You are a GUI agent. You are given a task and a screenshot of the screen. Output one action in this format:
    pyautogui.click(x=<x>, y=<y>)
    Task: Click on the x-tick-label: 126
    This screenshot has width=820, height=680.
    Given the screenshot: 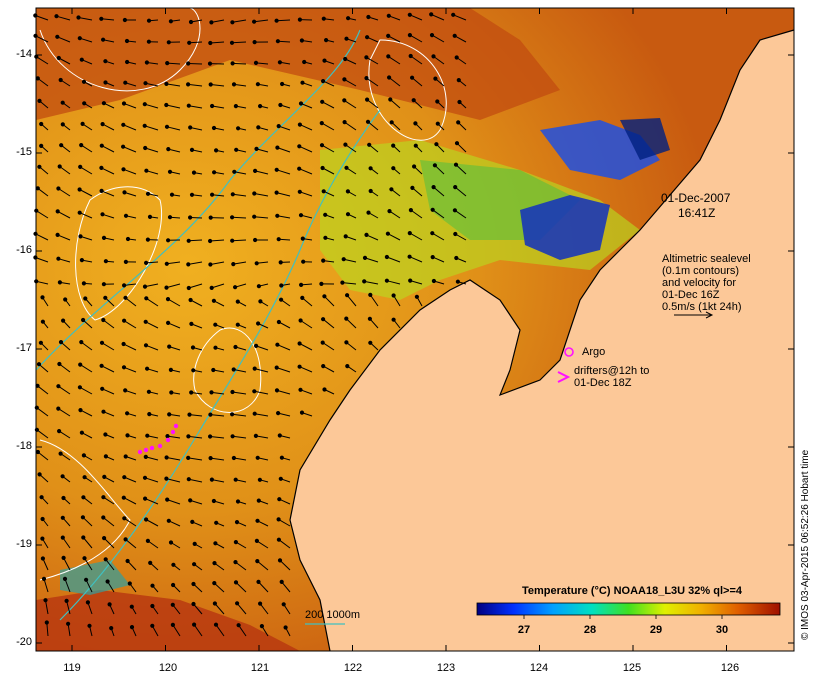 What is the action you would take?
    pyautogui.click(x=730, y=668)
    